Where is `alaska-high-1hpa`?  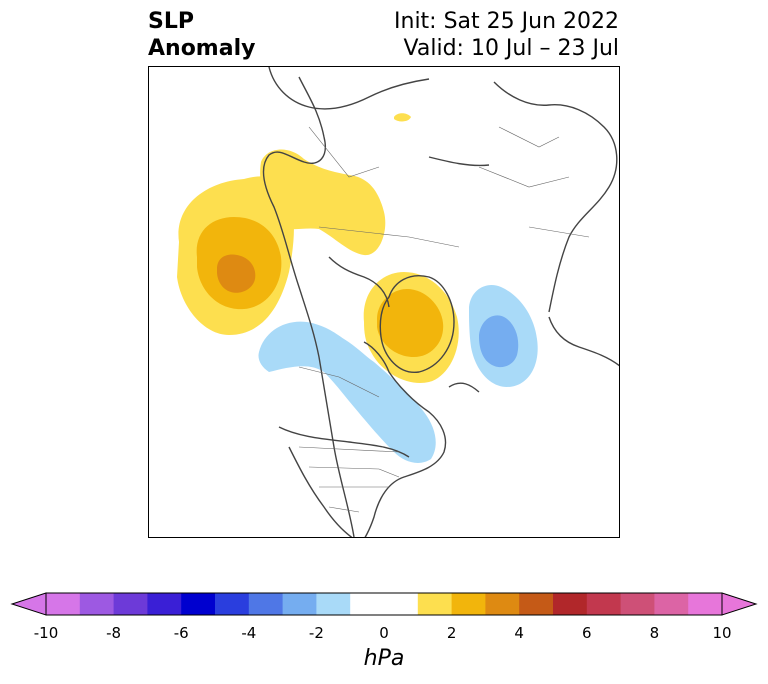
alaska-high-1hpa is located at coordinates (323, 202).